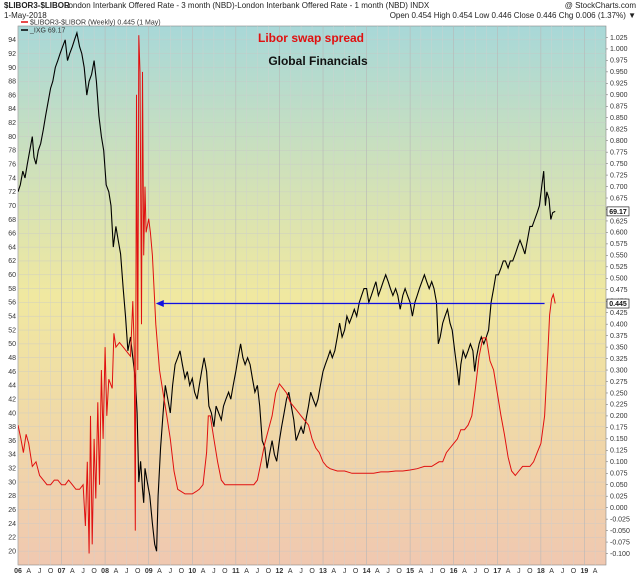 The image size is (640, 576). Describe the element at coordinates (192, 571) in the screenshot. I see `x-tick-label: 10` at that location.